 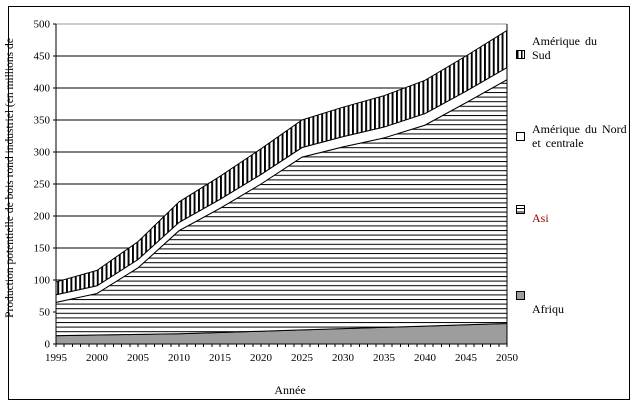 I want to click on legend-label-afrique: Afriqu, so click(x=548, y=309).